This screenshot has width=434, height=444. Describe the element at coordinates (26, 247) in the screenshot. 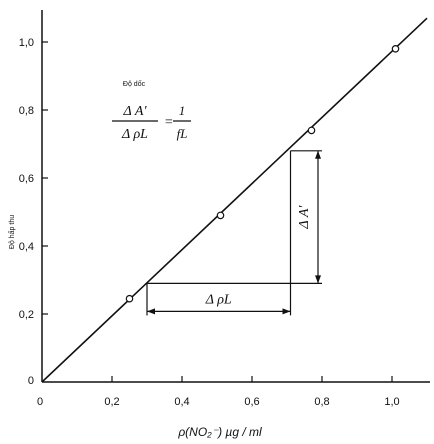

I see `y-tick-label: 0,4` at that location.